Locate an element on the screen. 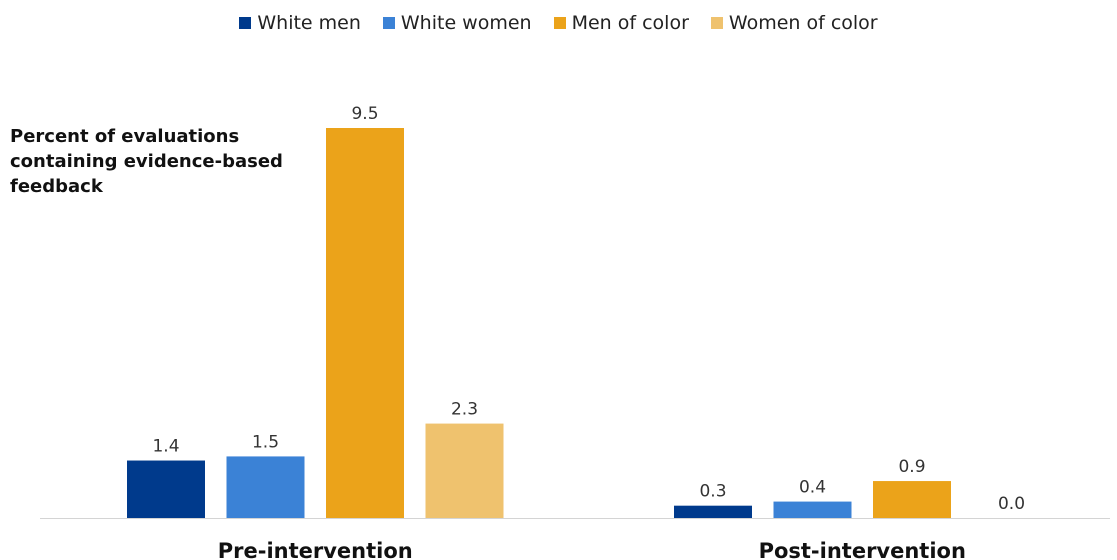  legend-item-white-men: White men is located at coordinates (300, 23).